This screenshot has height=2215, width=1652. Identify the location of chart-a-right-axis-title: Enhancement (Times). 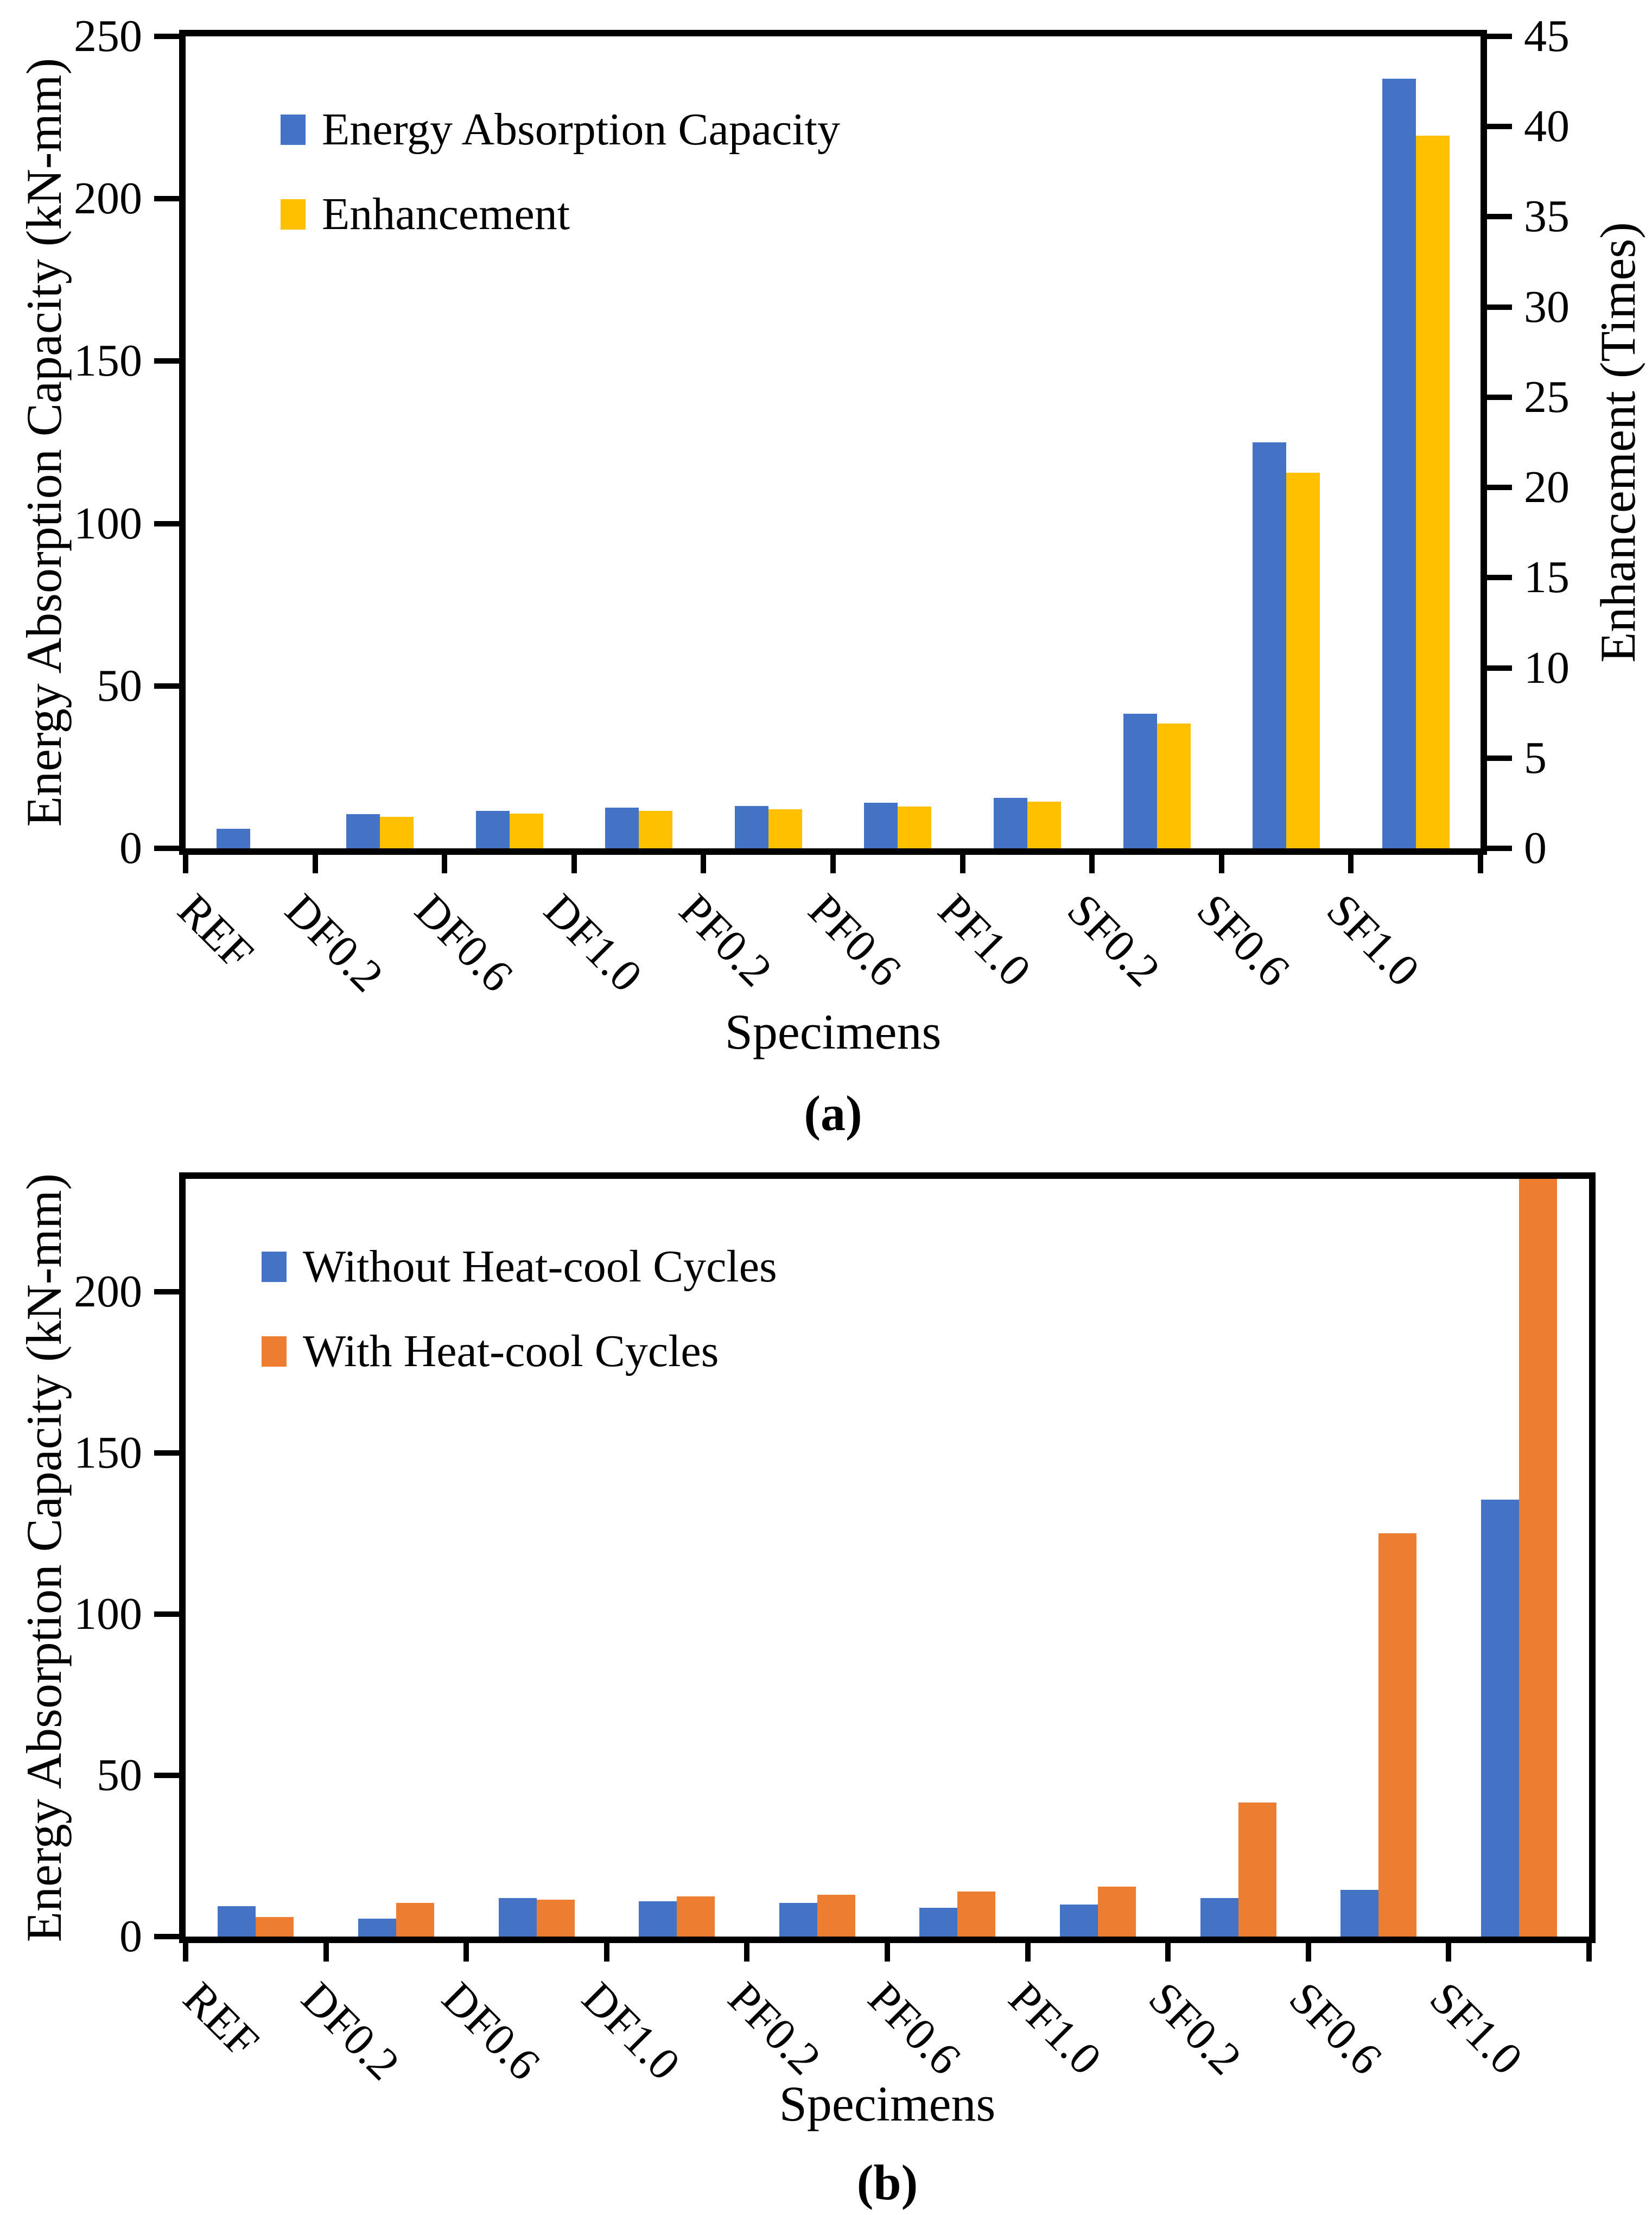
(1617, 443).